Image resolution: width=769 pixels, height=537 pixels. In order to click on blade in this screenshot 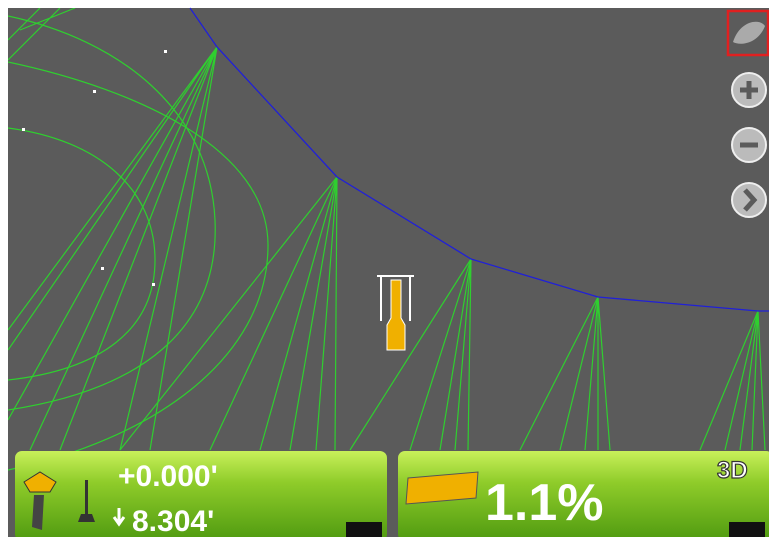, I will do `click(395, 276)`.